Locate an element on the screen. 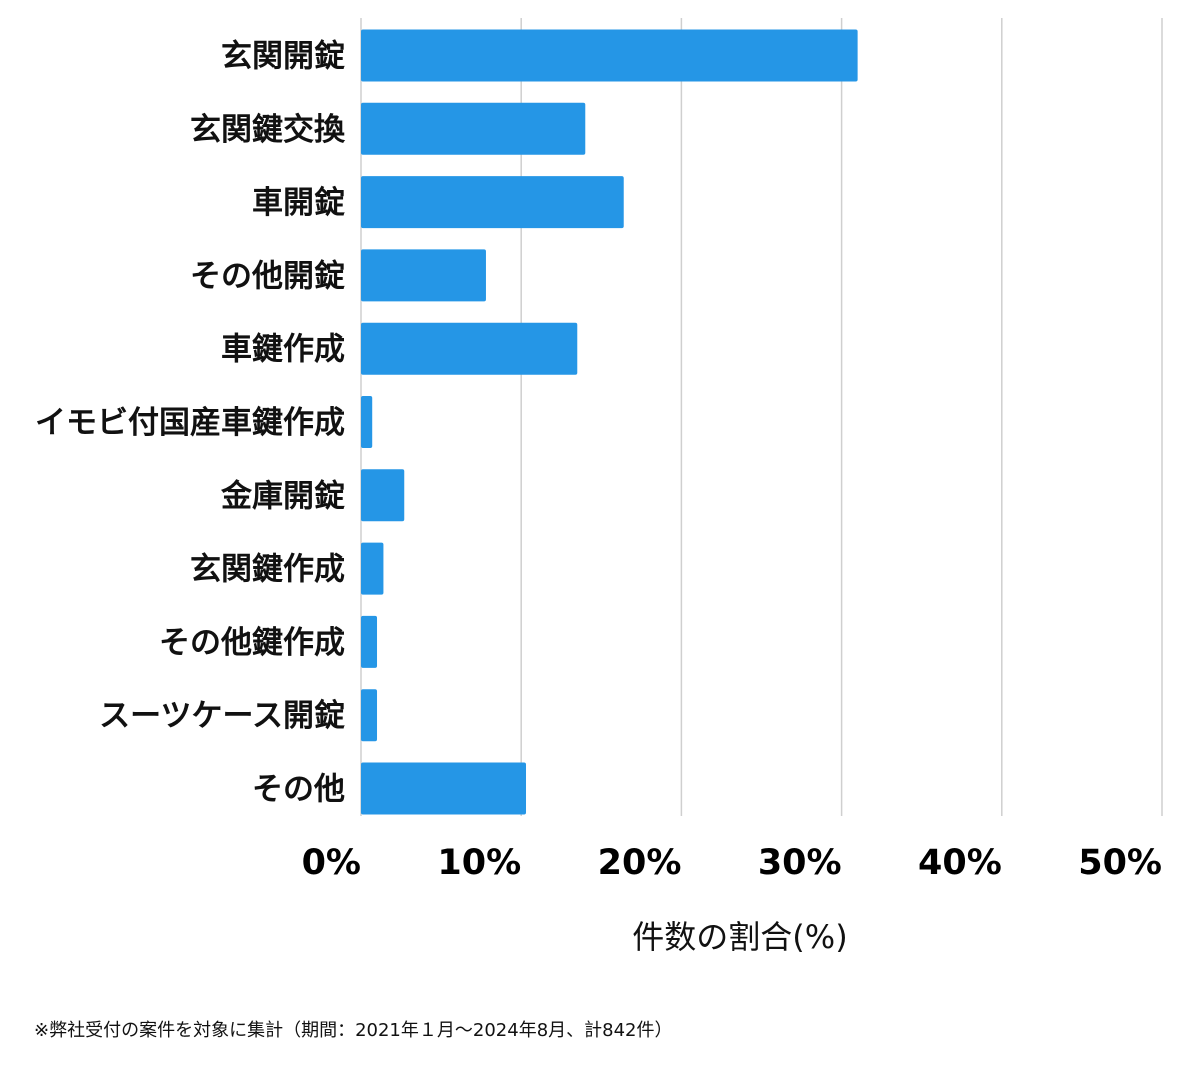 The image size is (1200, 1069). footnote: ※弊社受付の案件を対象に集計（期間：2021年１月〜2024年8月、計842件） is located at coordinates (353, 1030).